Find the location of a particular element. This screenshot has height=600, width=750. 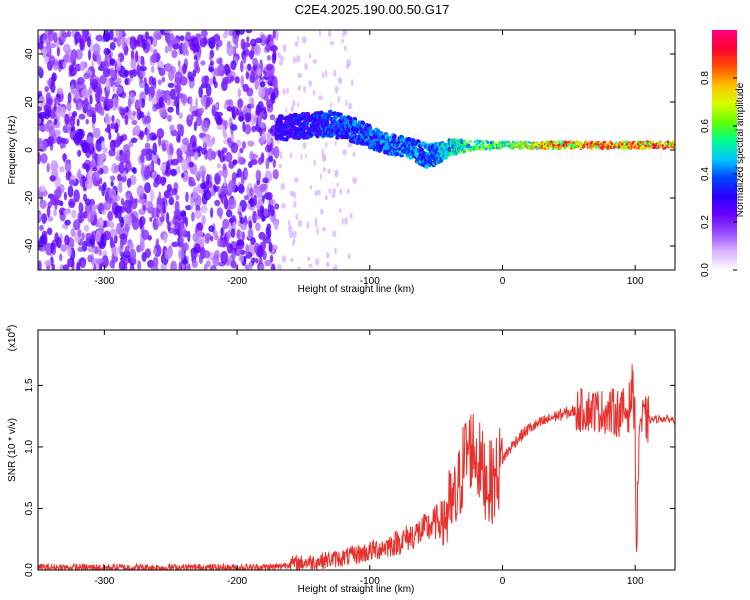

spectrogram-y-tick-label: -40 is located at coordinates (29, 245).